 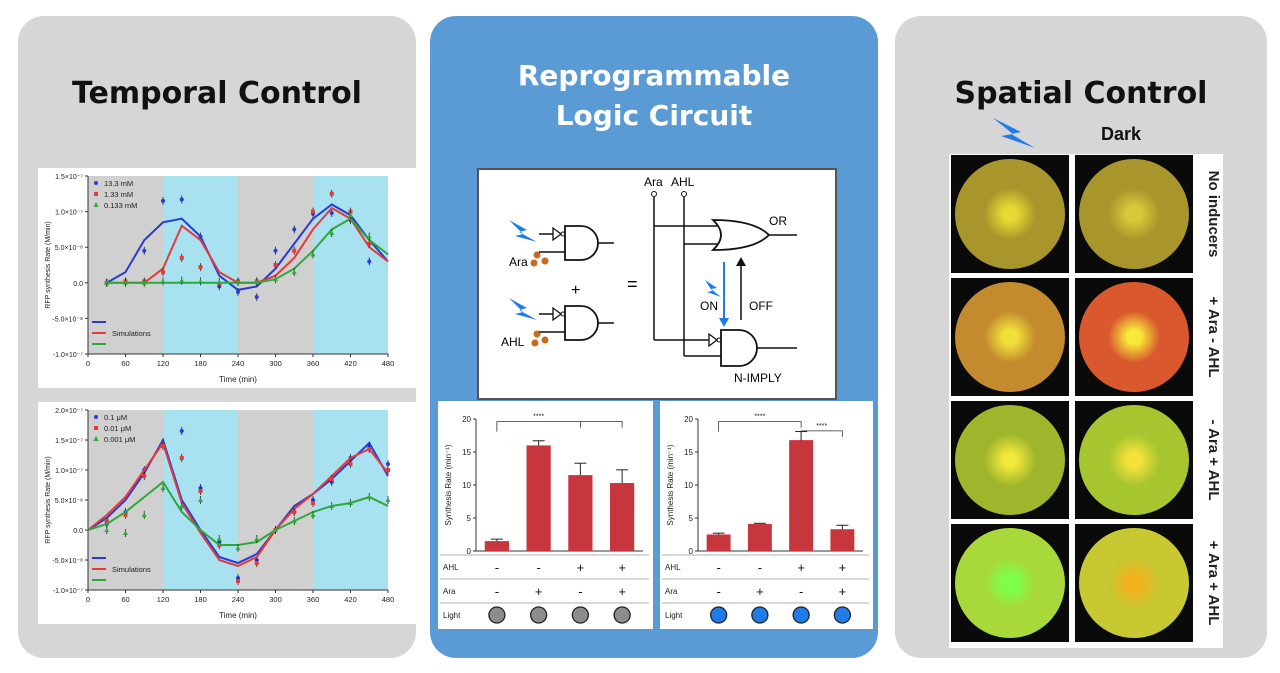 What do you see at coordinates (238, 504) in the screenshot?
I see `simulation-line` at bounding box center [238, 504].